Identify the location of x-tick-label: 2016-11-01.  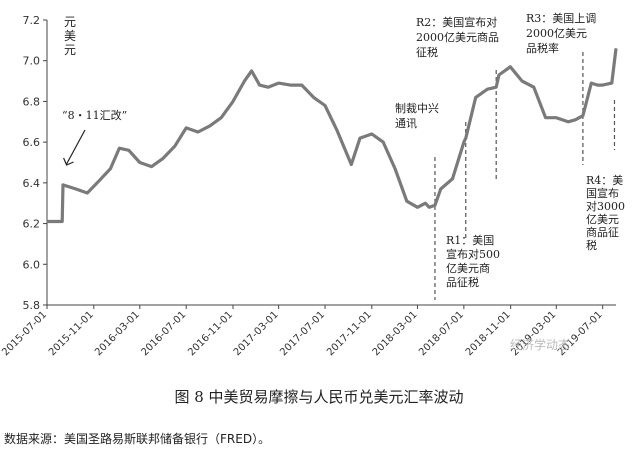
(210, 333).